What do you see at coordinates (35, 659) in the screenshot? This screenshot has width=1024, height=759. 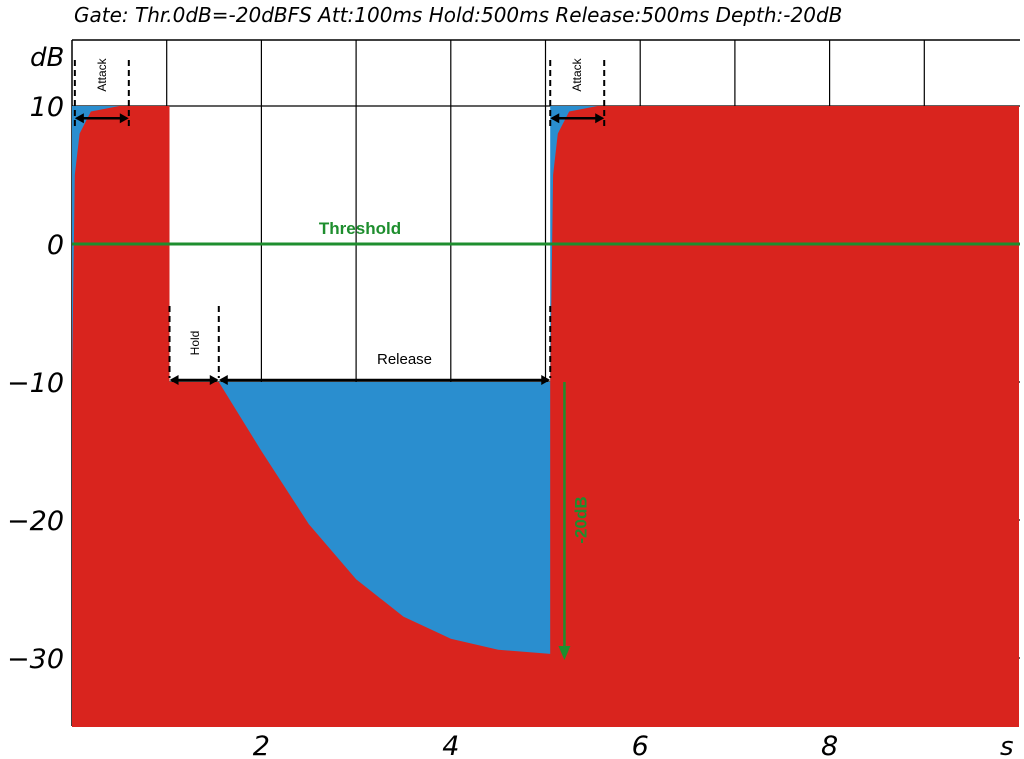 I see `y-tick-label: −30` at bounding box center [35, 659].